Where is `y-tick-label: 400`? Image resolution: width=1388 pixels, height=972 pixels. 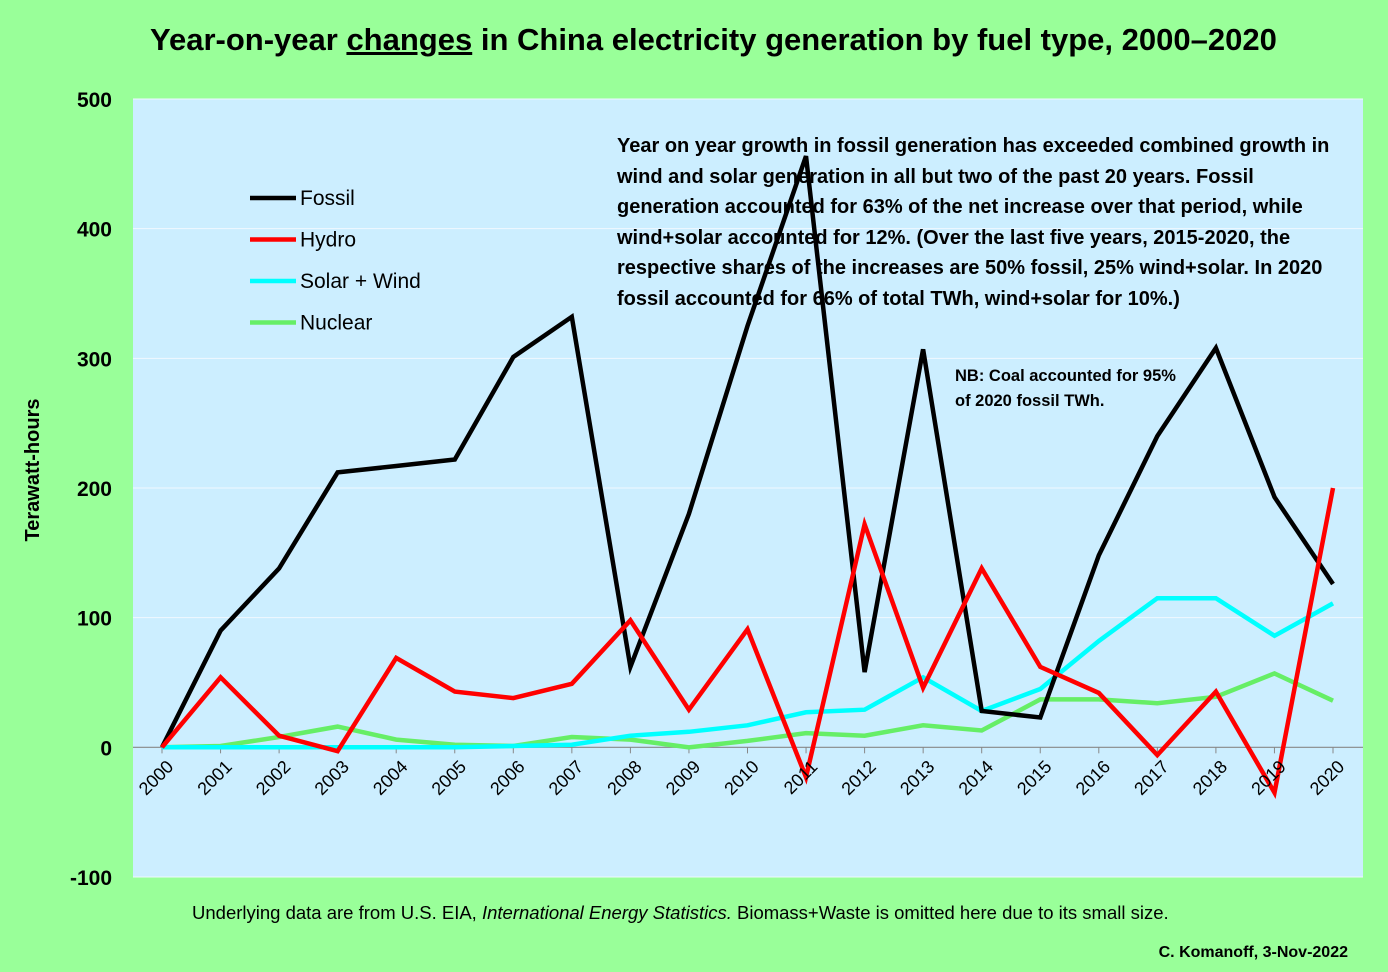
y-tick-label: 400 is located at coordinates (94, 230).